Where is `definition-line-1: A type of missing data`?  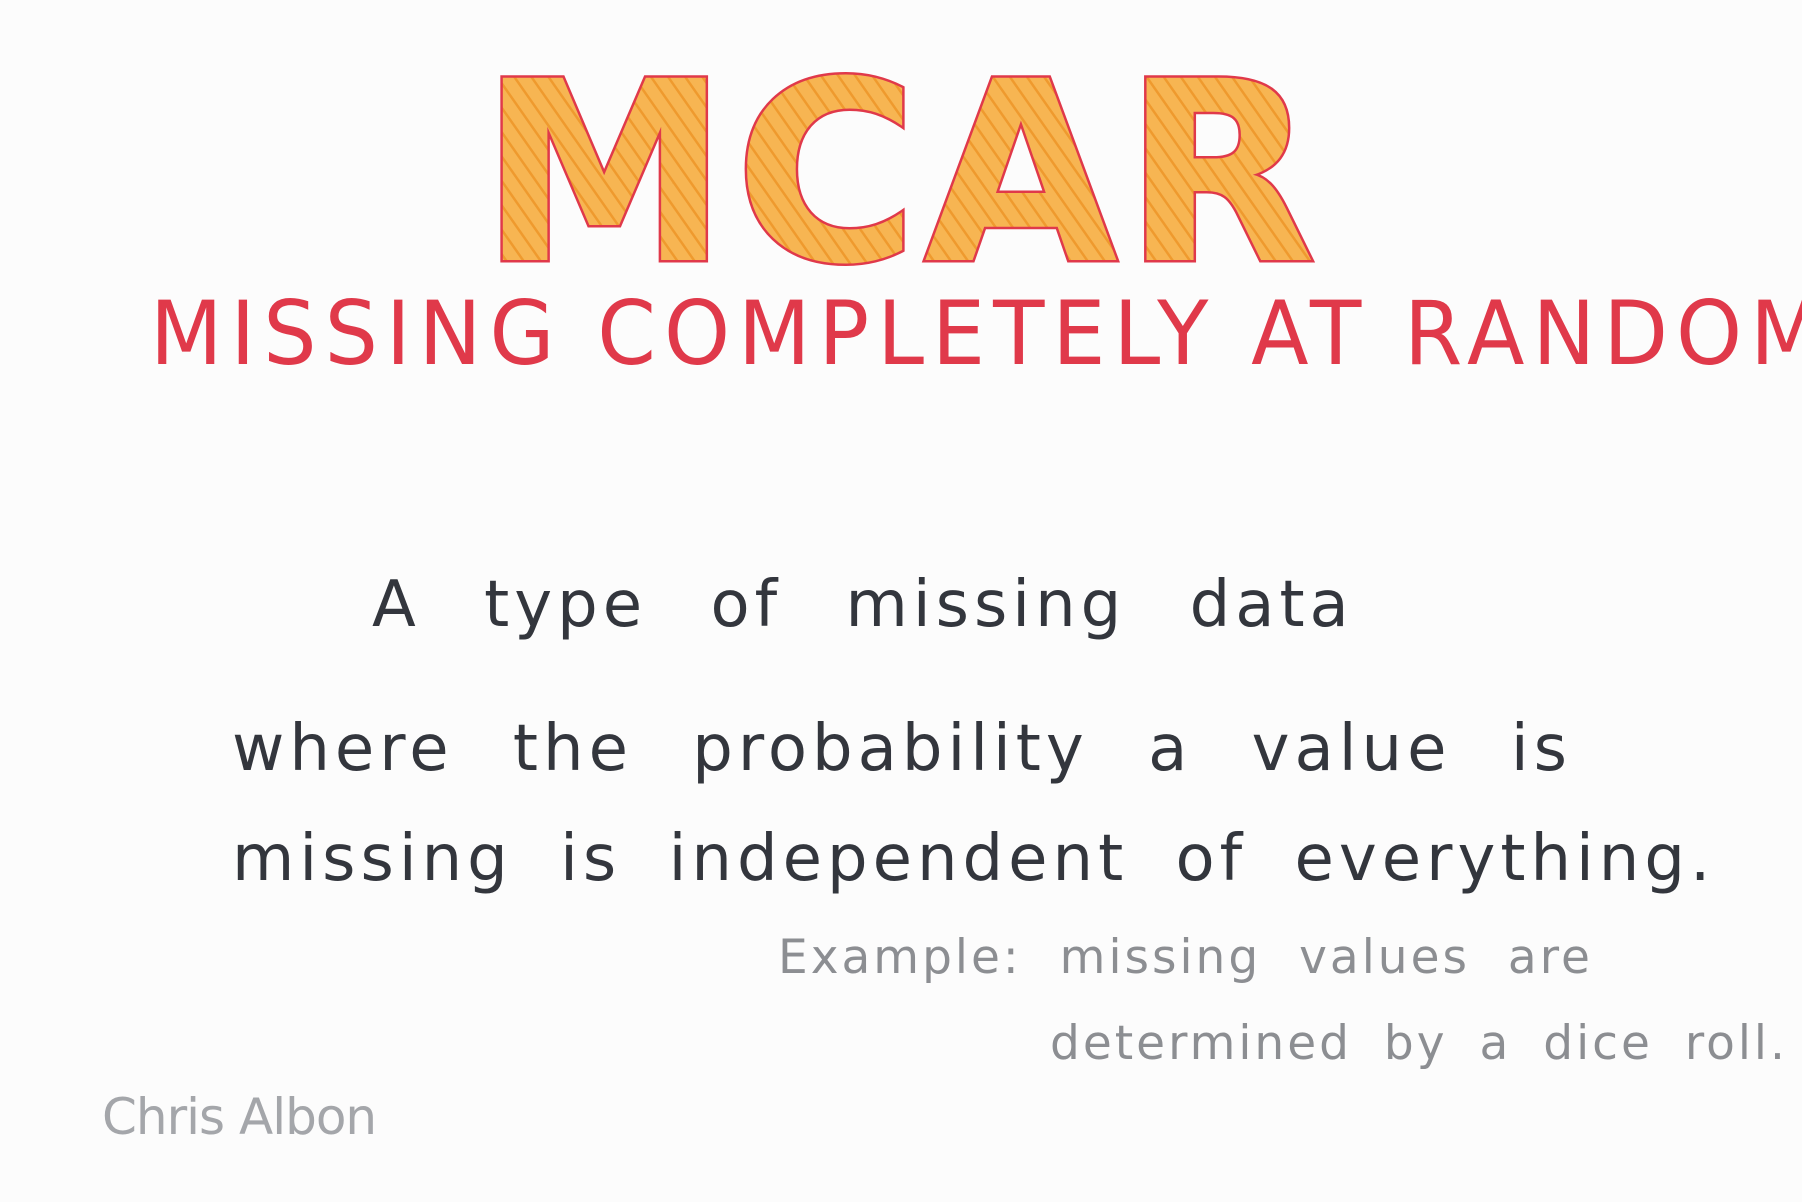 definition-line-1: A type of missing data is located at coordinates (863, 605).